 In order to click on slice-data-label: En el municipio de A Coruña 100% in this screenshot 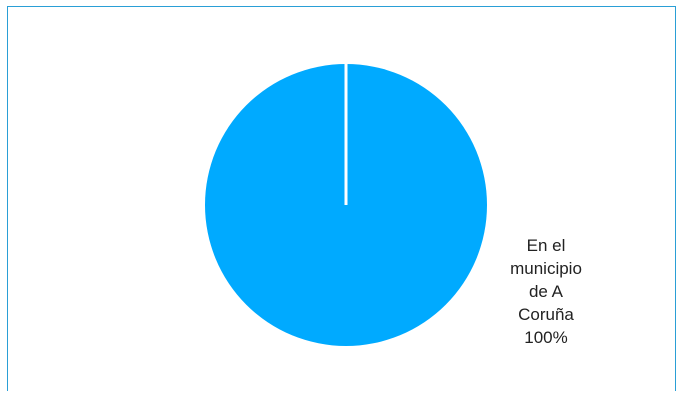, I will do `click(546, 291)`.